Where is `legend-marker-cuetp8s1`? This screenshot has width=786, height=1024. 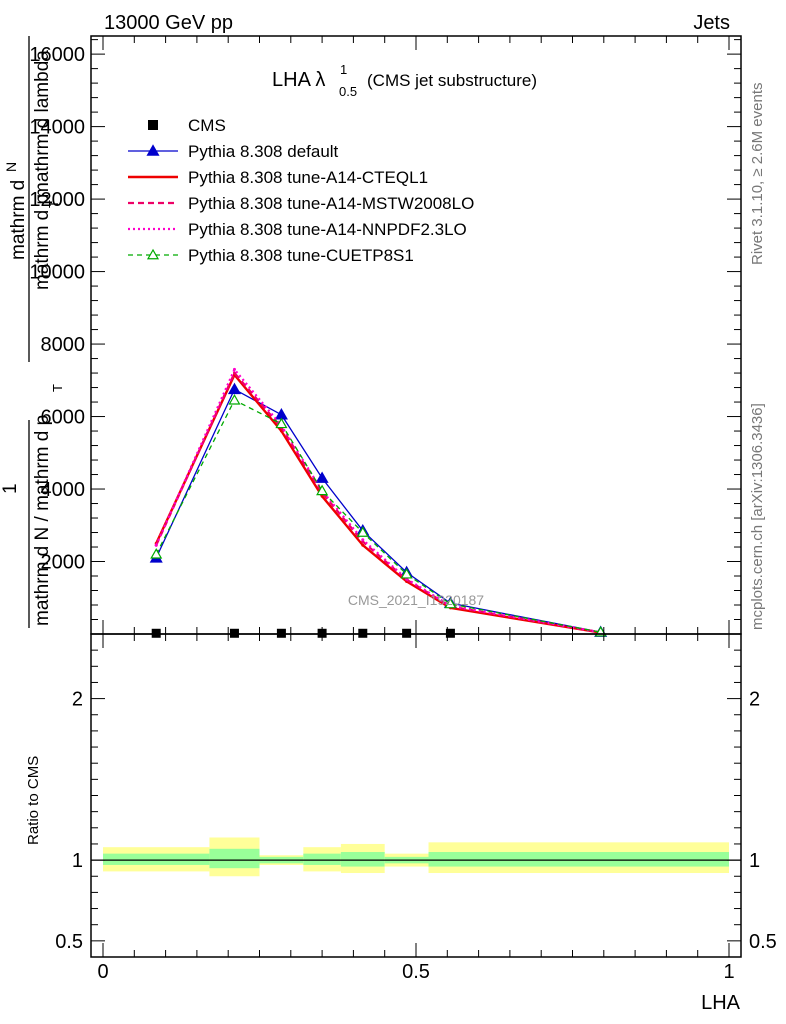
legend-marker-cuetp8s1 is located at coordinates (153, 254).